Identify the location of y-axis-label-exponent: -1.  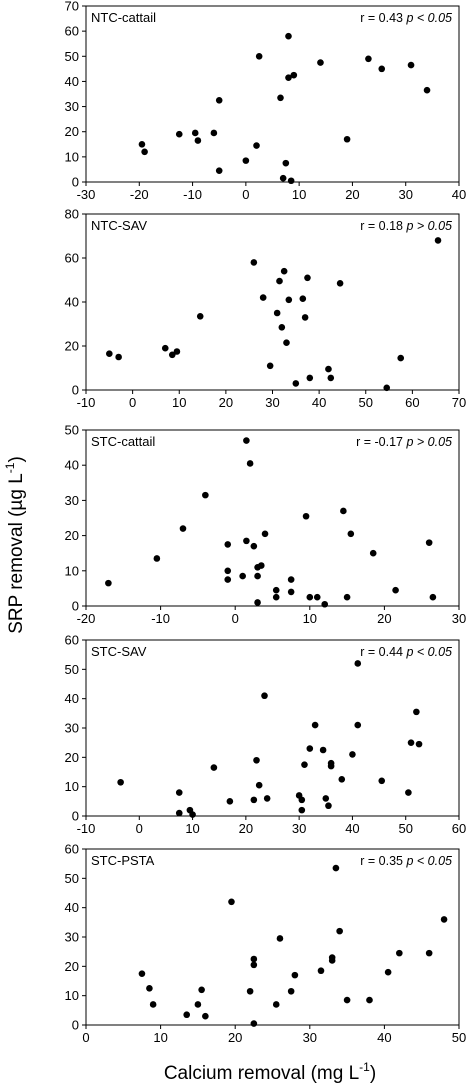
(10, 467).